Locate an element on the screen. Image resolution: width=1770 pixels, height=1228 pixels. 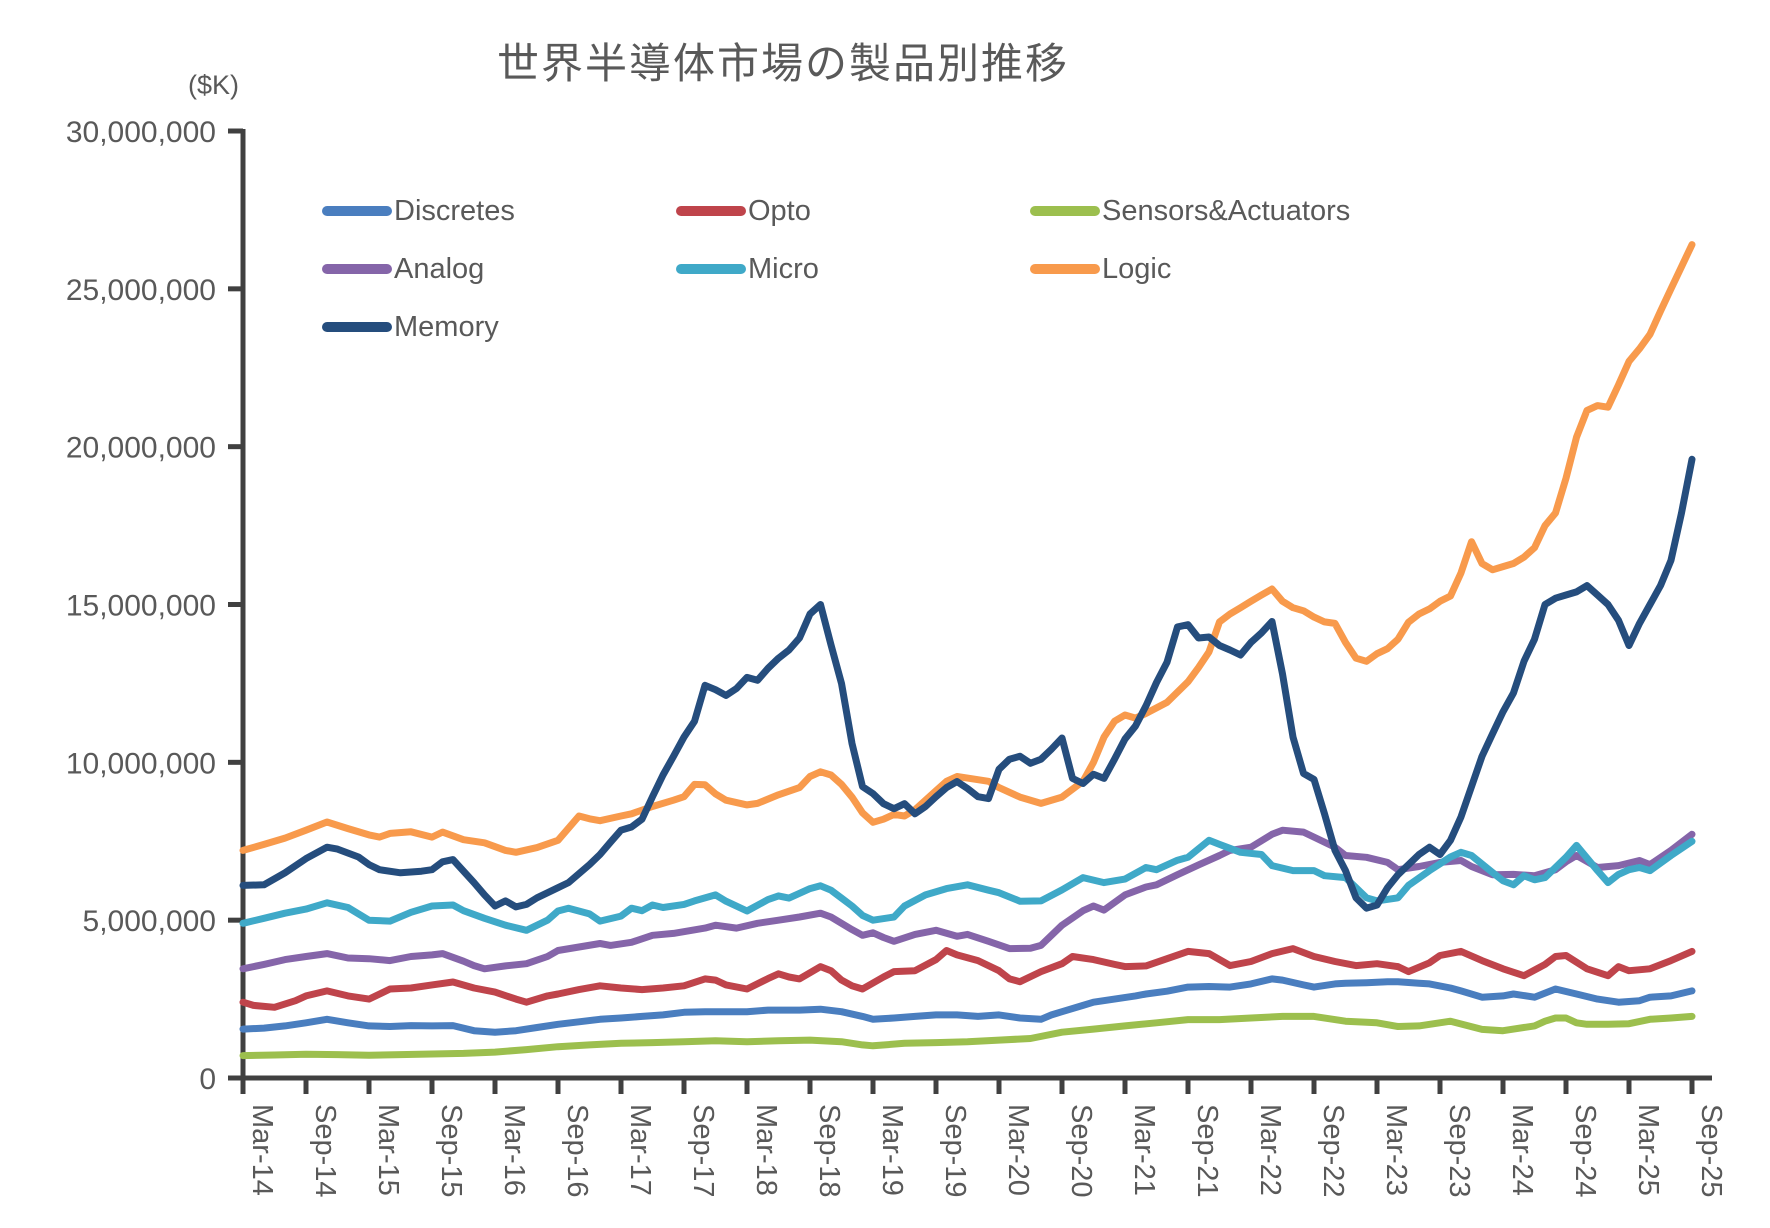
legend-item-memory: Memory is located at coordinates (499, 327).